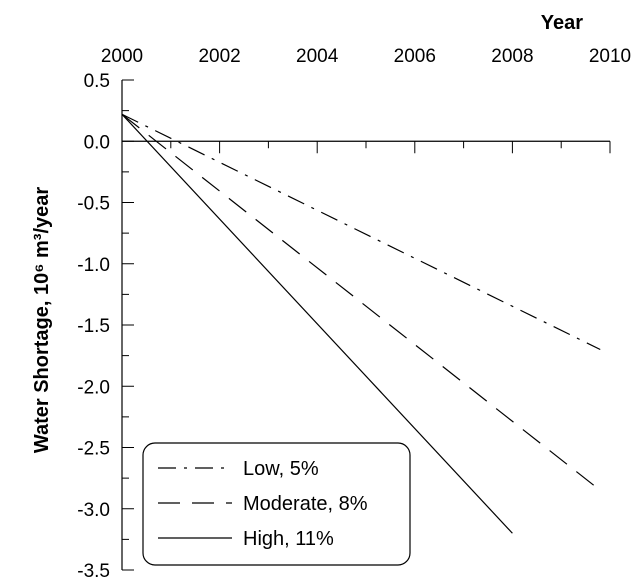  I want to click on y-tick-label: 0.5, so click(97, 81).